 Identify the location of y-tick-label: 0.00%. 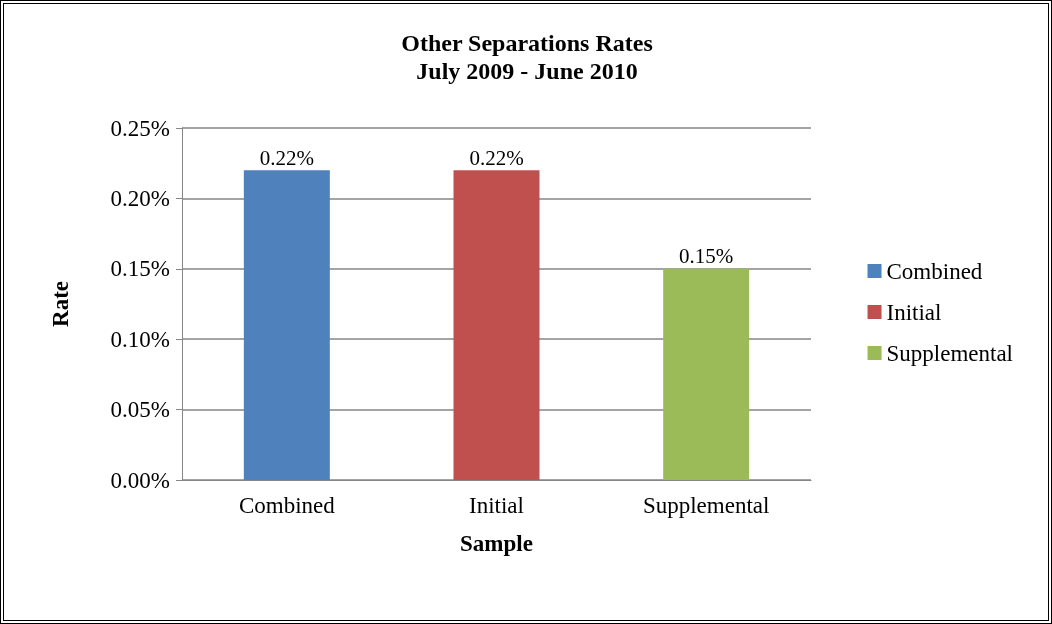
(140, 480).